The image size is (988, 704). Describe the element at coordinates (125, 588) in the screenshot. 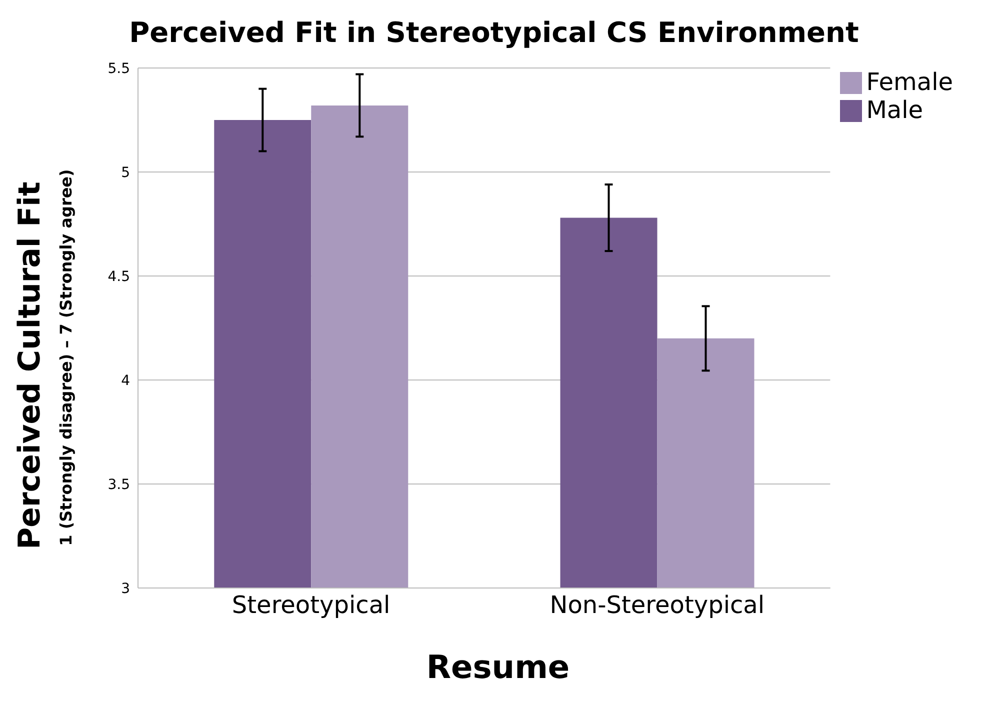

I see `y-tick-label: 3` at that location.